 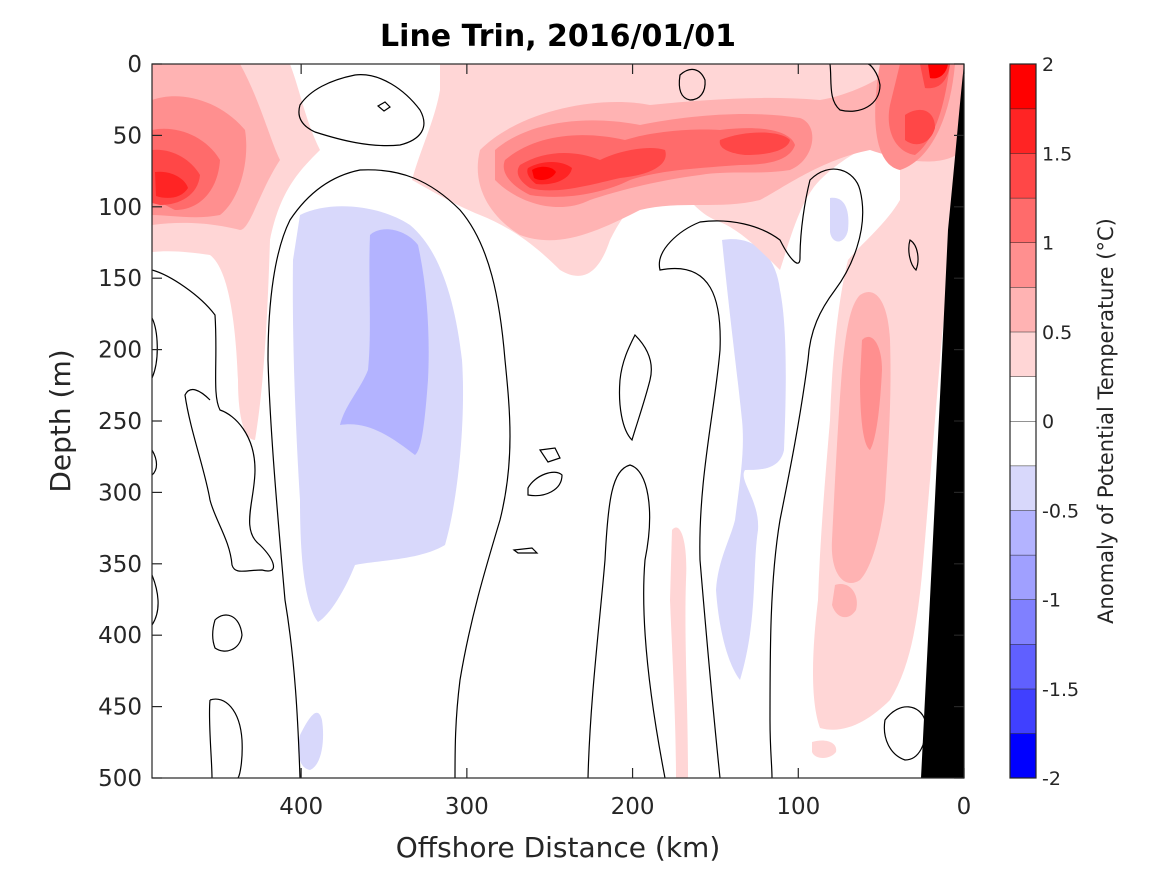 I want to click on y-tick-label: 250, so click(x=120, y=422).